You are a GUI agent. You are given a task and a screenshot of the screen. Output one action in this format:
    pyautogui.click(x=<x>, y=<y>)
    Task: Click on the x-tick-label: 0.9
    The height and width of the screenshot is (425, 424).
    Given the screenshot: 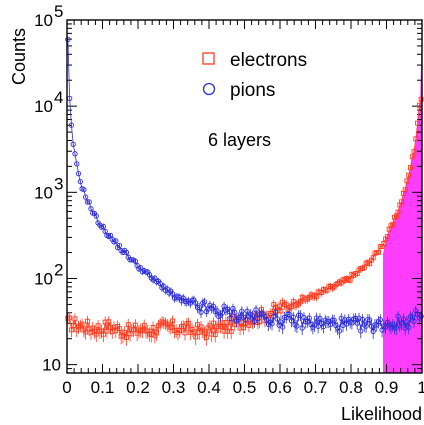 What is the action you would take?
    pyautogui.click(x=387, y=387)
    